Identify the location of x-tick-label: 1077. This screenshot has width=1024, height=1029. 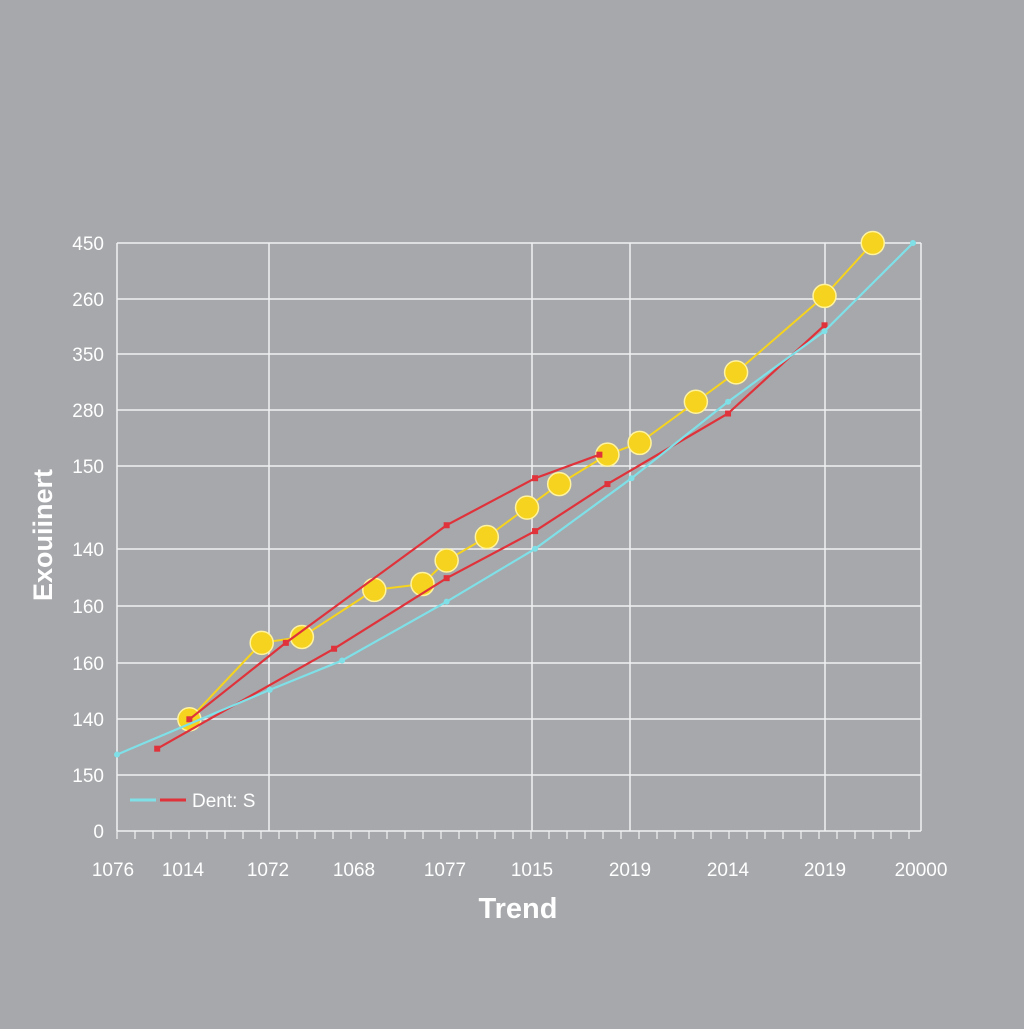
(445, 870).